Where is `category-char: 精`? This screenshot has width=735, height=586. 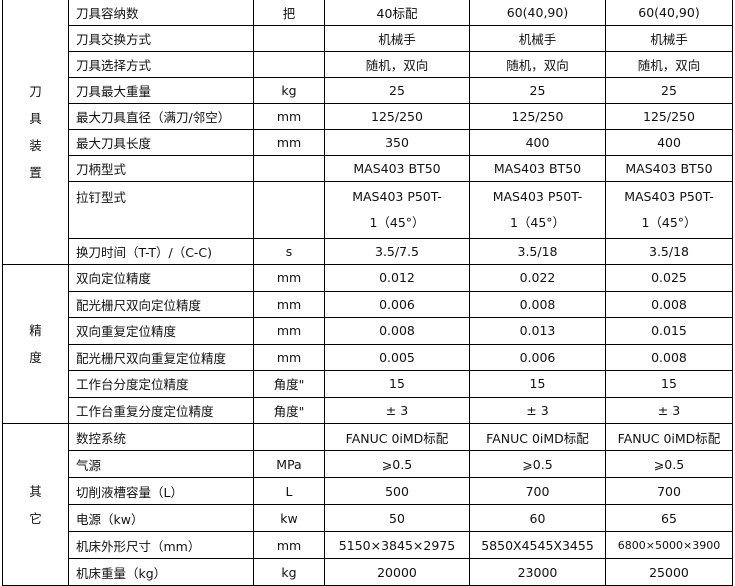
category-char: 精 is located at coordinates (35, 330).